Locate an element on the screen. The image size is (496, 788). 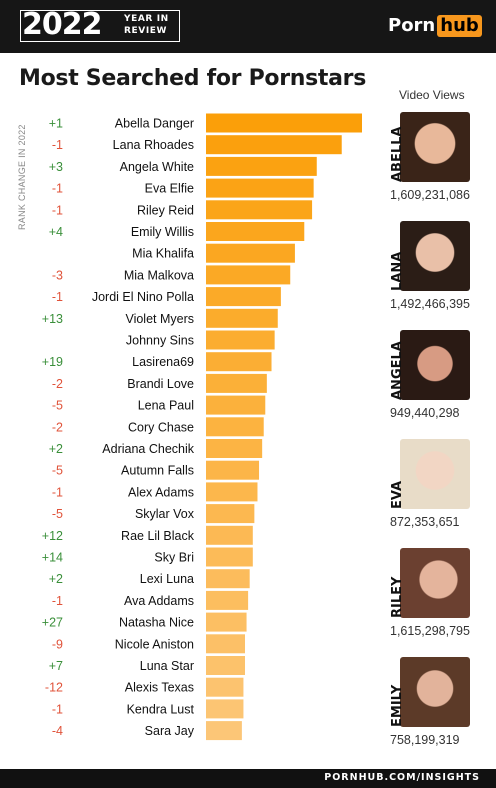
logo-part-2: hub is located at coordinates (459, 26).